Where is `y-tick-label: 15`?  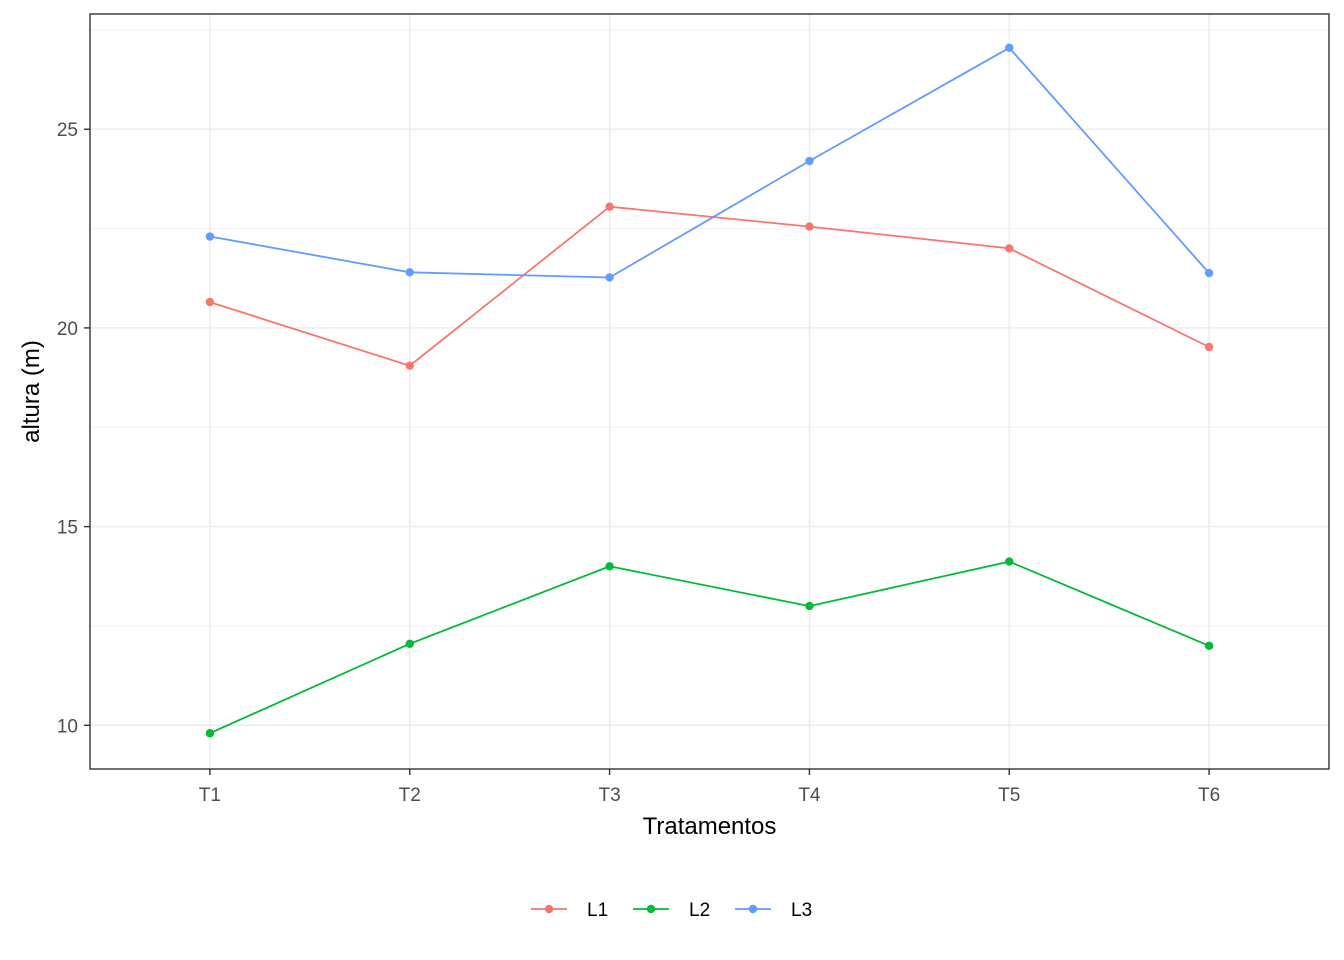 y-tick-label: 15 is located at coordinates (67, 528).